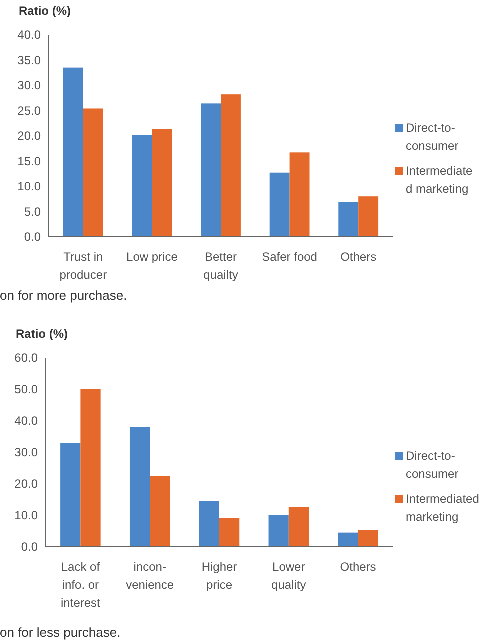 This screenshot has width=487, height=643. What do you see at coordinates (81, 585) in the screenshot?
I see `x-tick-label: Lack of info. or interest` at bounding box center [81, 585].